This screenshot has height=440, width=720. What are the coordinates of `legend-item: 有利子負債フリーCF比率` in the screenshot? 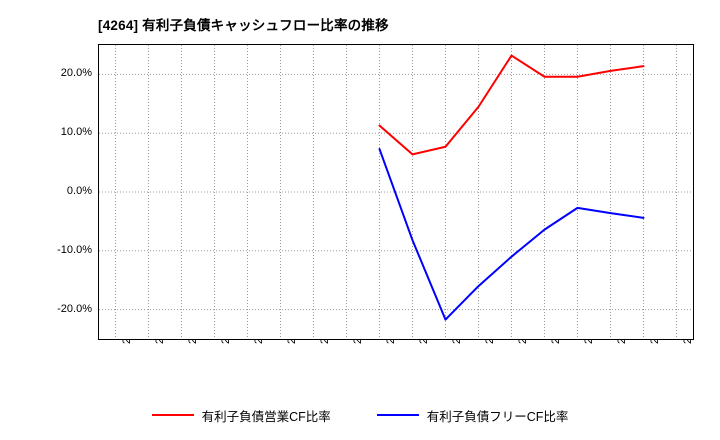 It's located at (472, 415).